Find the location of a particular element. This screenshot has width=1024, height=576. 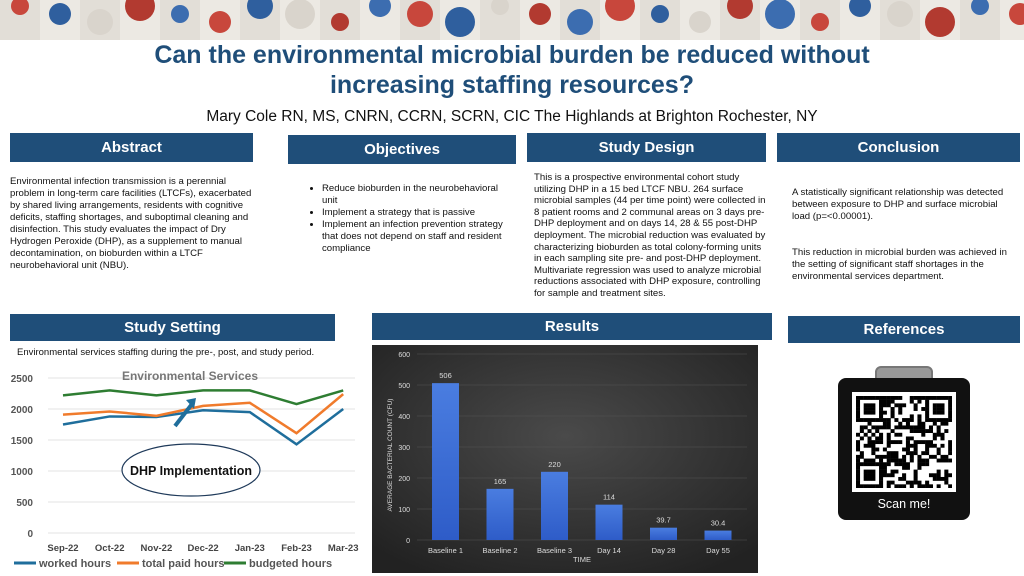

y-axis-title: AVERAGE BACTERIAL COUNT (CFU) is located at coordinates (390, 455).